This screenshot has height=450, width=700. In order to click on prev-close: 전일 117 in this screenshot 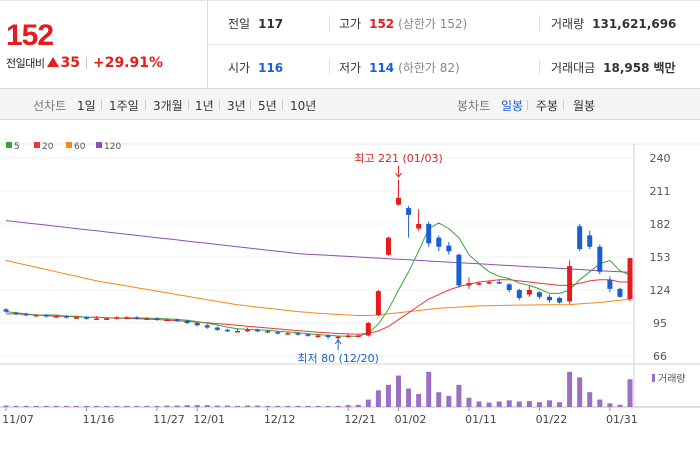, I will do `click(255, 23)`.